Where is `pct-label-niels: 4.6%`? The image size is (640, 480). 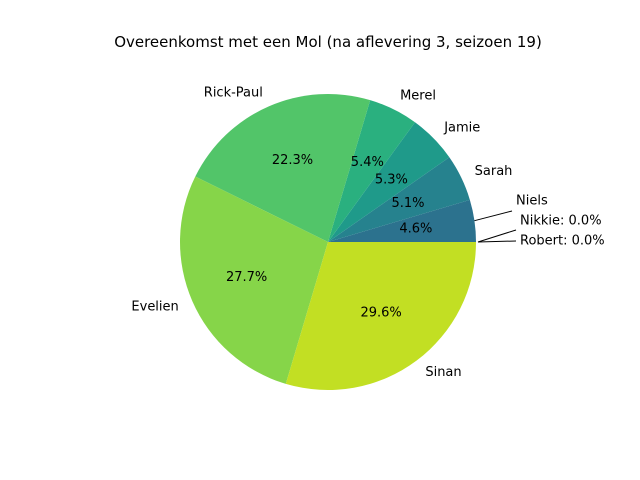 pct-label-niels: 4.6% is located at coordinates (415, 229).